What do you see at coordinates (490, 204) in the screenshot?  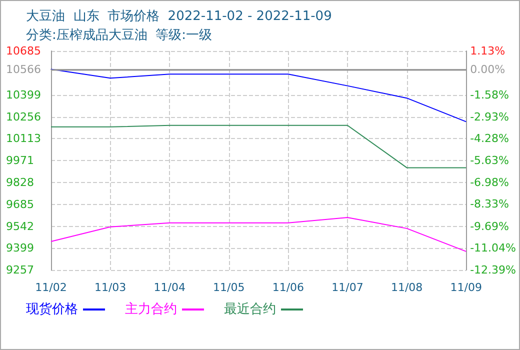 I see `y2-tick-label: -8.33%` at bounding box center [490, 204].